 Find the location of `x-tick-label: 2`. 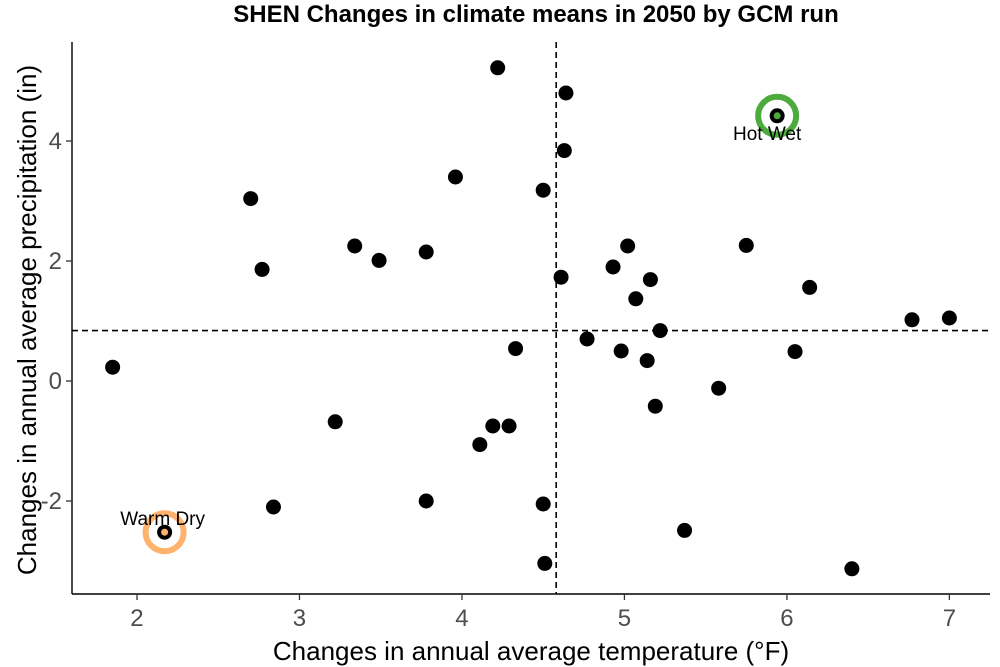

x-tick-label: 2 is located at coordinates (136, 618).